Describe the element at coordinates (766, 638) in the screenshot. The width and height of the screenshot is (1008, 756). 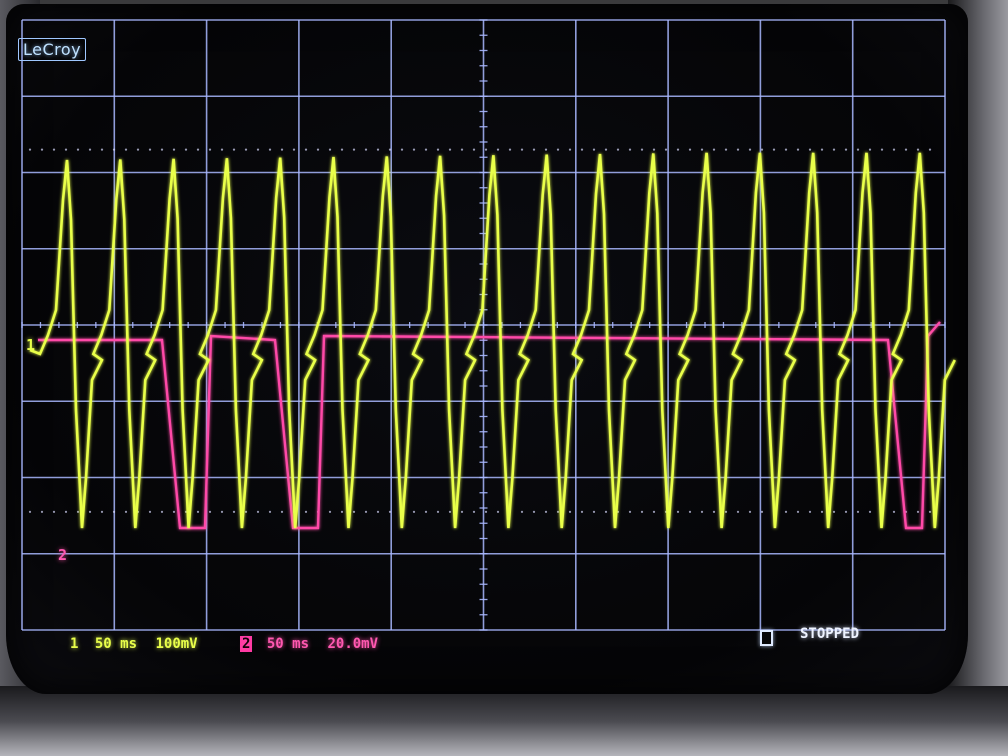
I see `stop-icon` at that location.